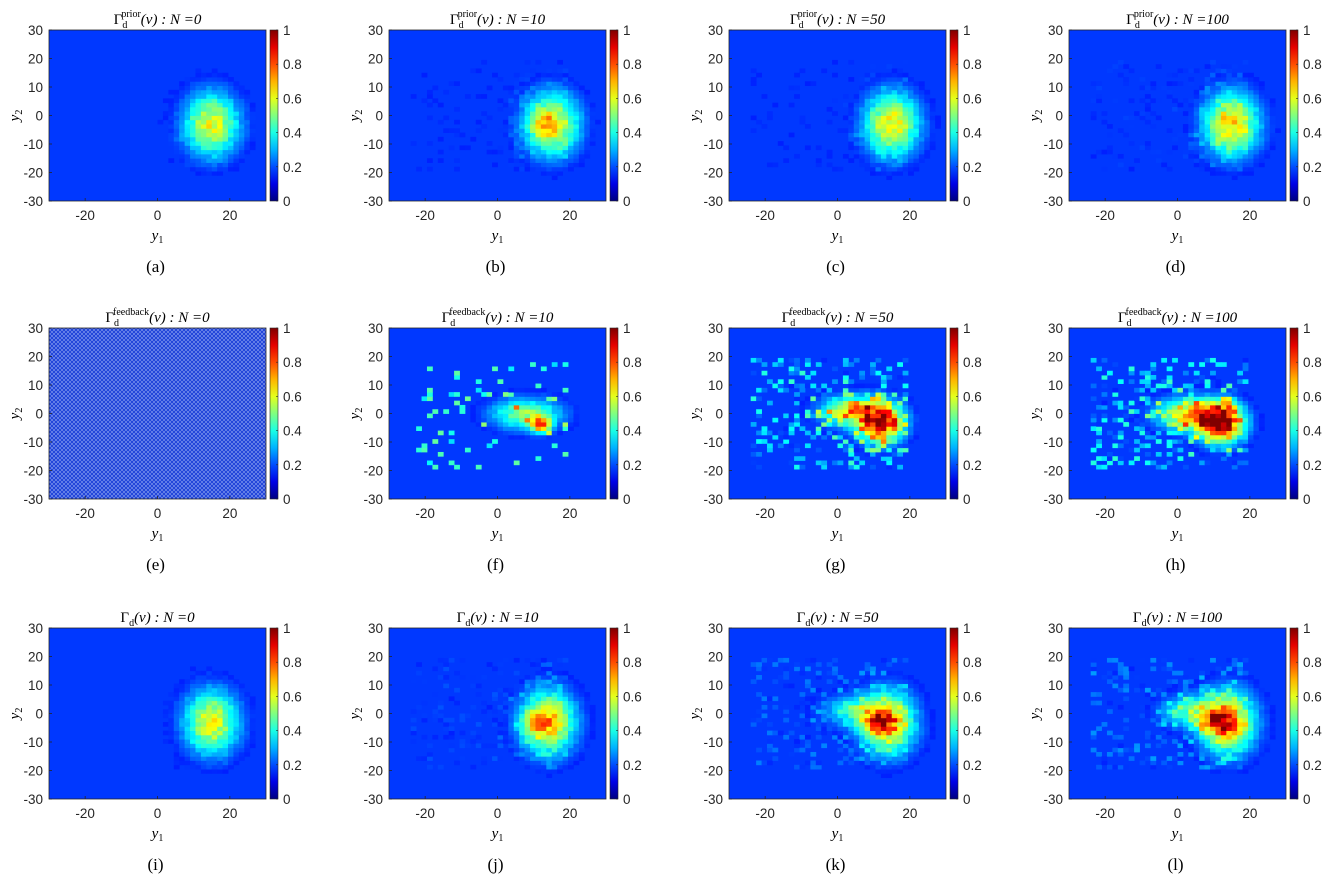 The height and width of the screenshot is (875, 1331). What do you see at coordinates (373, 742) in the screenshot?
I see `y-tick-label: -10` at bounding box center [373, 742].